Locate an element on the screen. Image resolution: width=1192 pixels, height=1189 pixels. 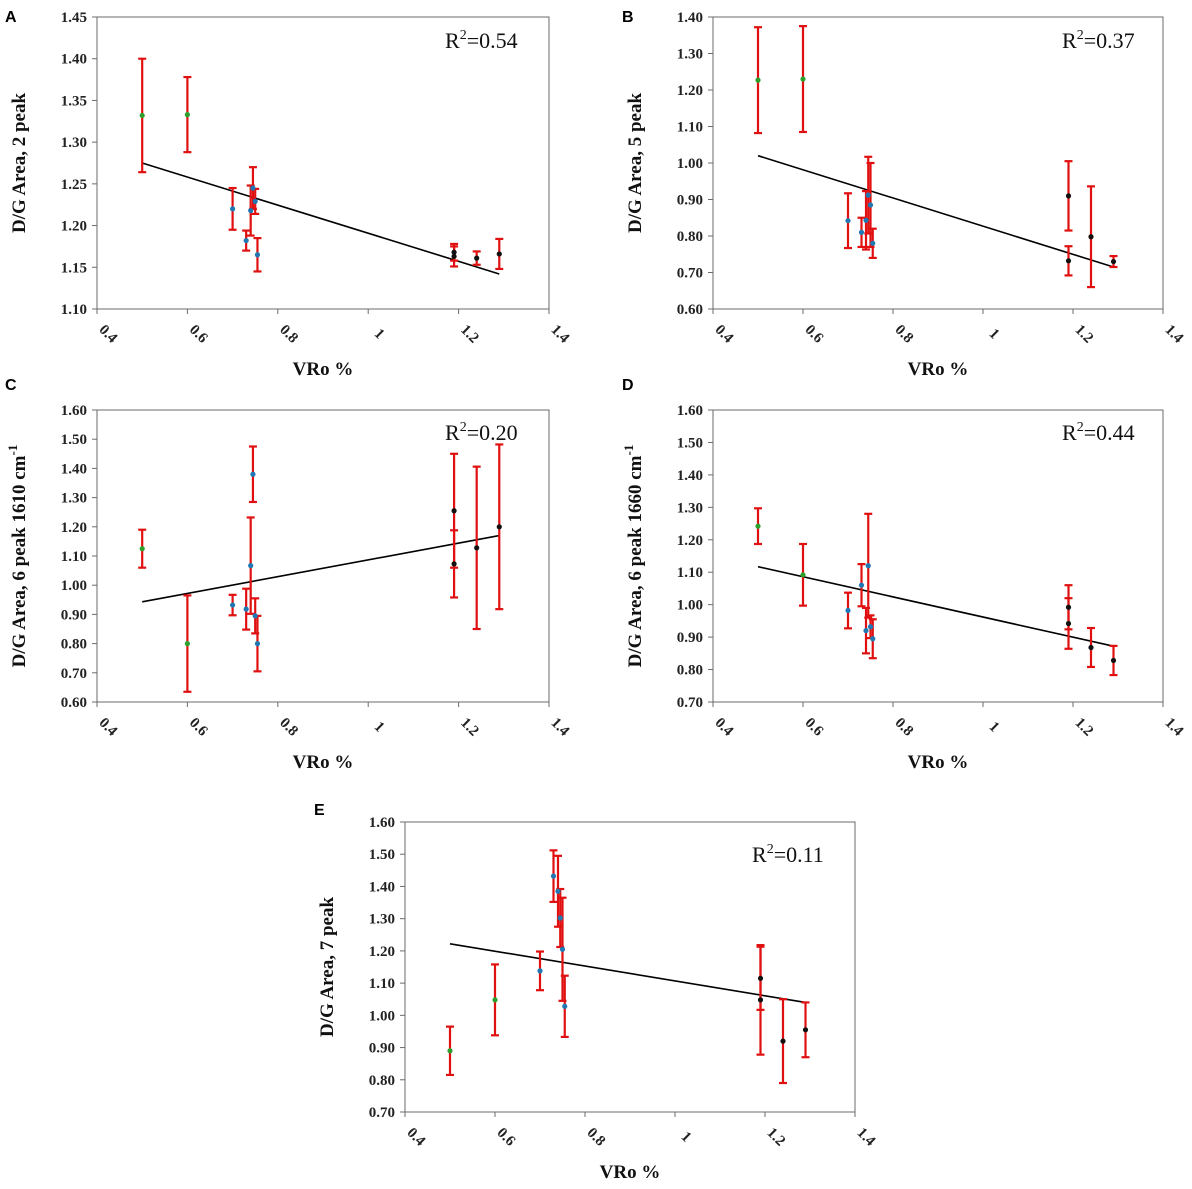
r-squared-value: =0.44 is located at coordinates (1109, 432).